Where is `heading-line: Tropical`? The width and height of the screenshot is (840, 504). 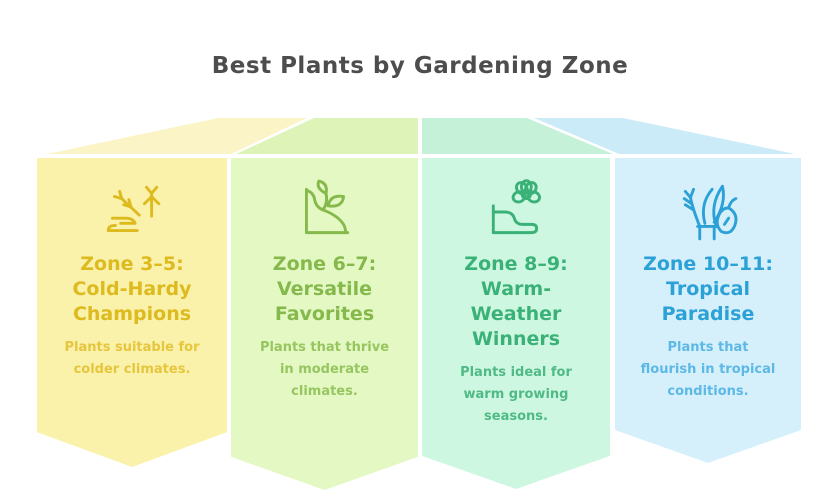
heading-line: Tropical is located at coordinates (707, 289).